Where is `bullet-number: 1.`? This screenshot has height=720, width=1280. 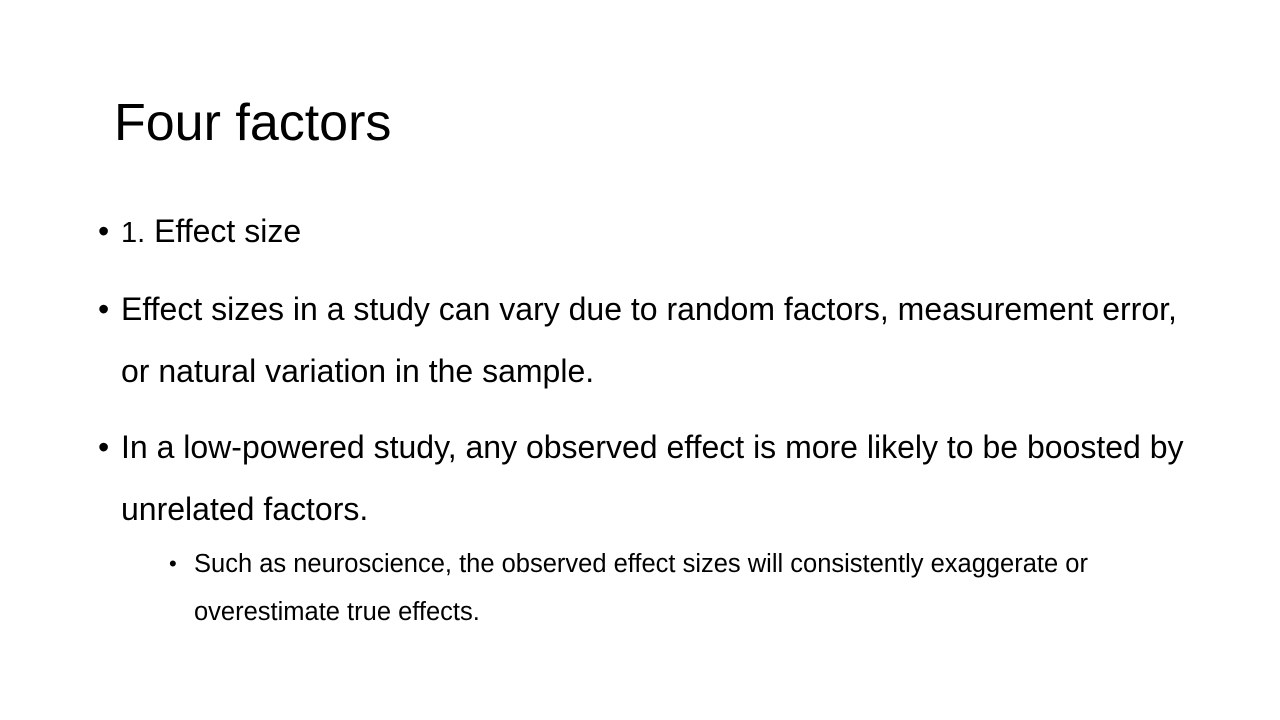 bullet-number: 1. is located at coordinates (133, 233).